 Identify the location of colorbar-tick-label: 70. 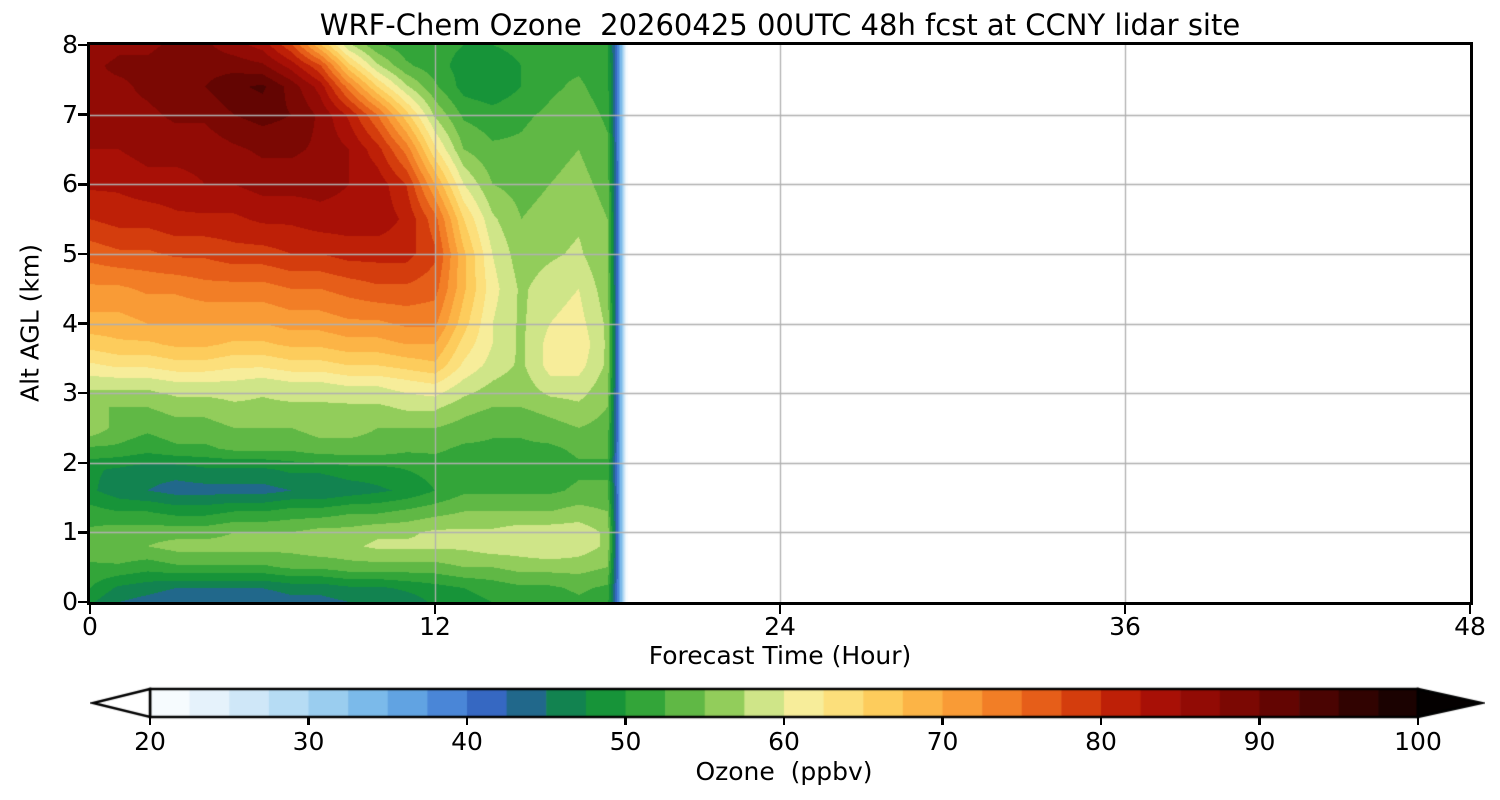
(942, 741).